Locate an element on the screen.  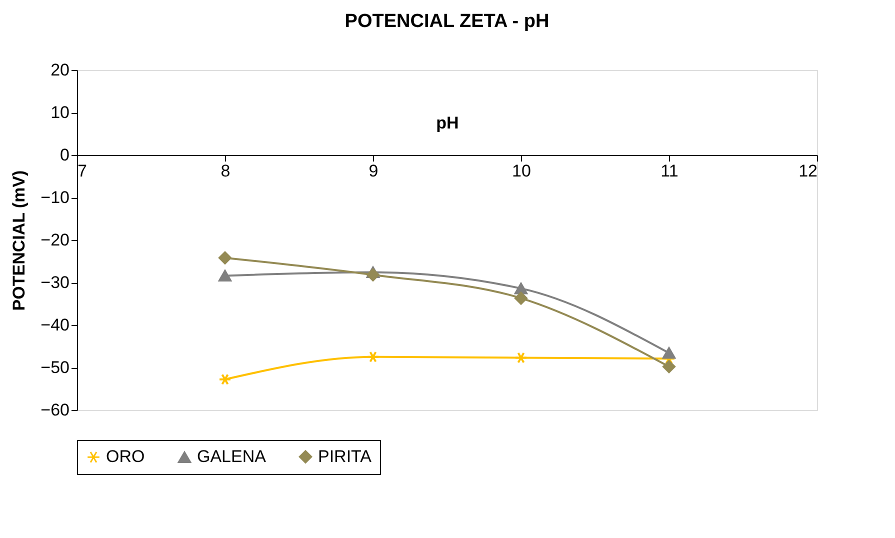
legend-label: ORO is located at coordinates (125, 456).